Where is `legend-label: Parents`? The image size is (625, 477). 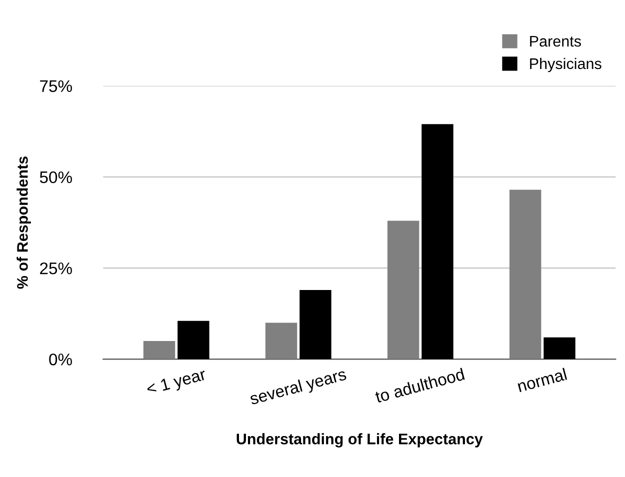
legend-label: Parents is located at coordinates (555, 41).